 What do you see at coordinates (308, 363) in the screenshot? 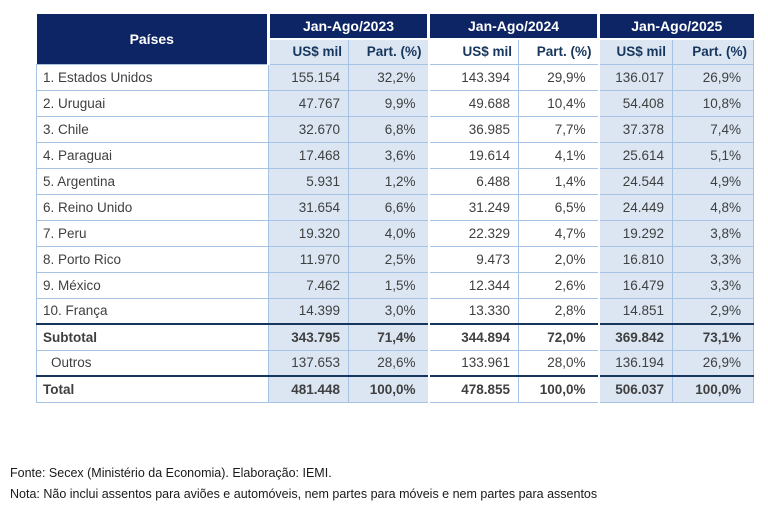
I see `usd-mil-2023-cell: 137.653` at bounding box center [308, 363].